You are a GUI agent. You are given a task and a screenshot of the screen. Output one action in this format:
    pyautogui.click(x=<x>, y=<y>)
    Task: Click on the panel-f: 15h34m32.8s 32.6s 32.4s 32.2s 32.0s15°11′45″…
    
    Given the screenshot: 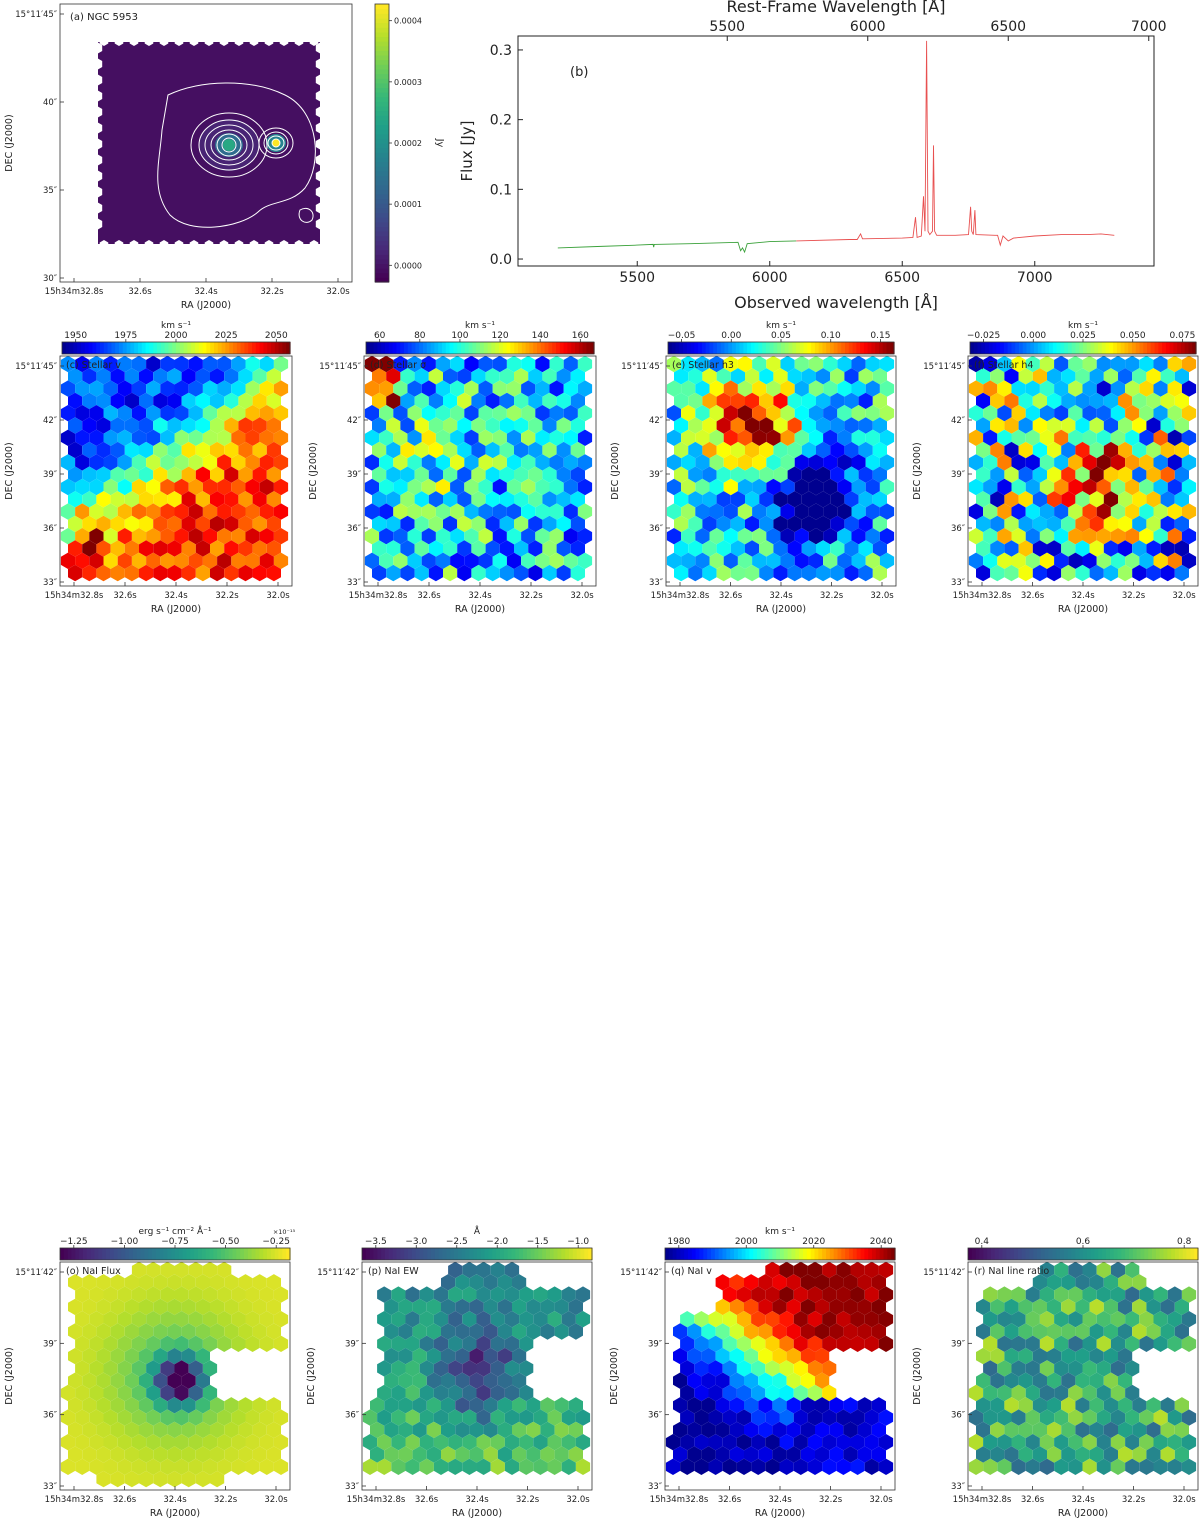 What is the action you would take?
    pyautogui.click(x=1055, y=468)
    